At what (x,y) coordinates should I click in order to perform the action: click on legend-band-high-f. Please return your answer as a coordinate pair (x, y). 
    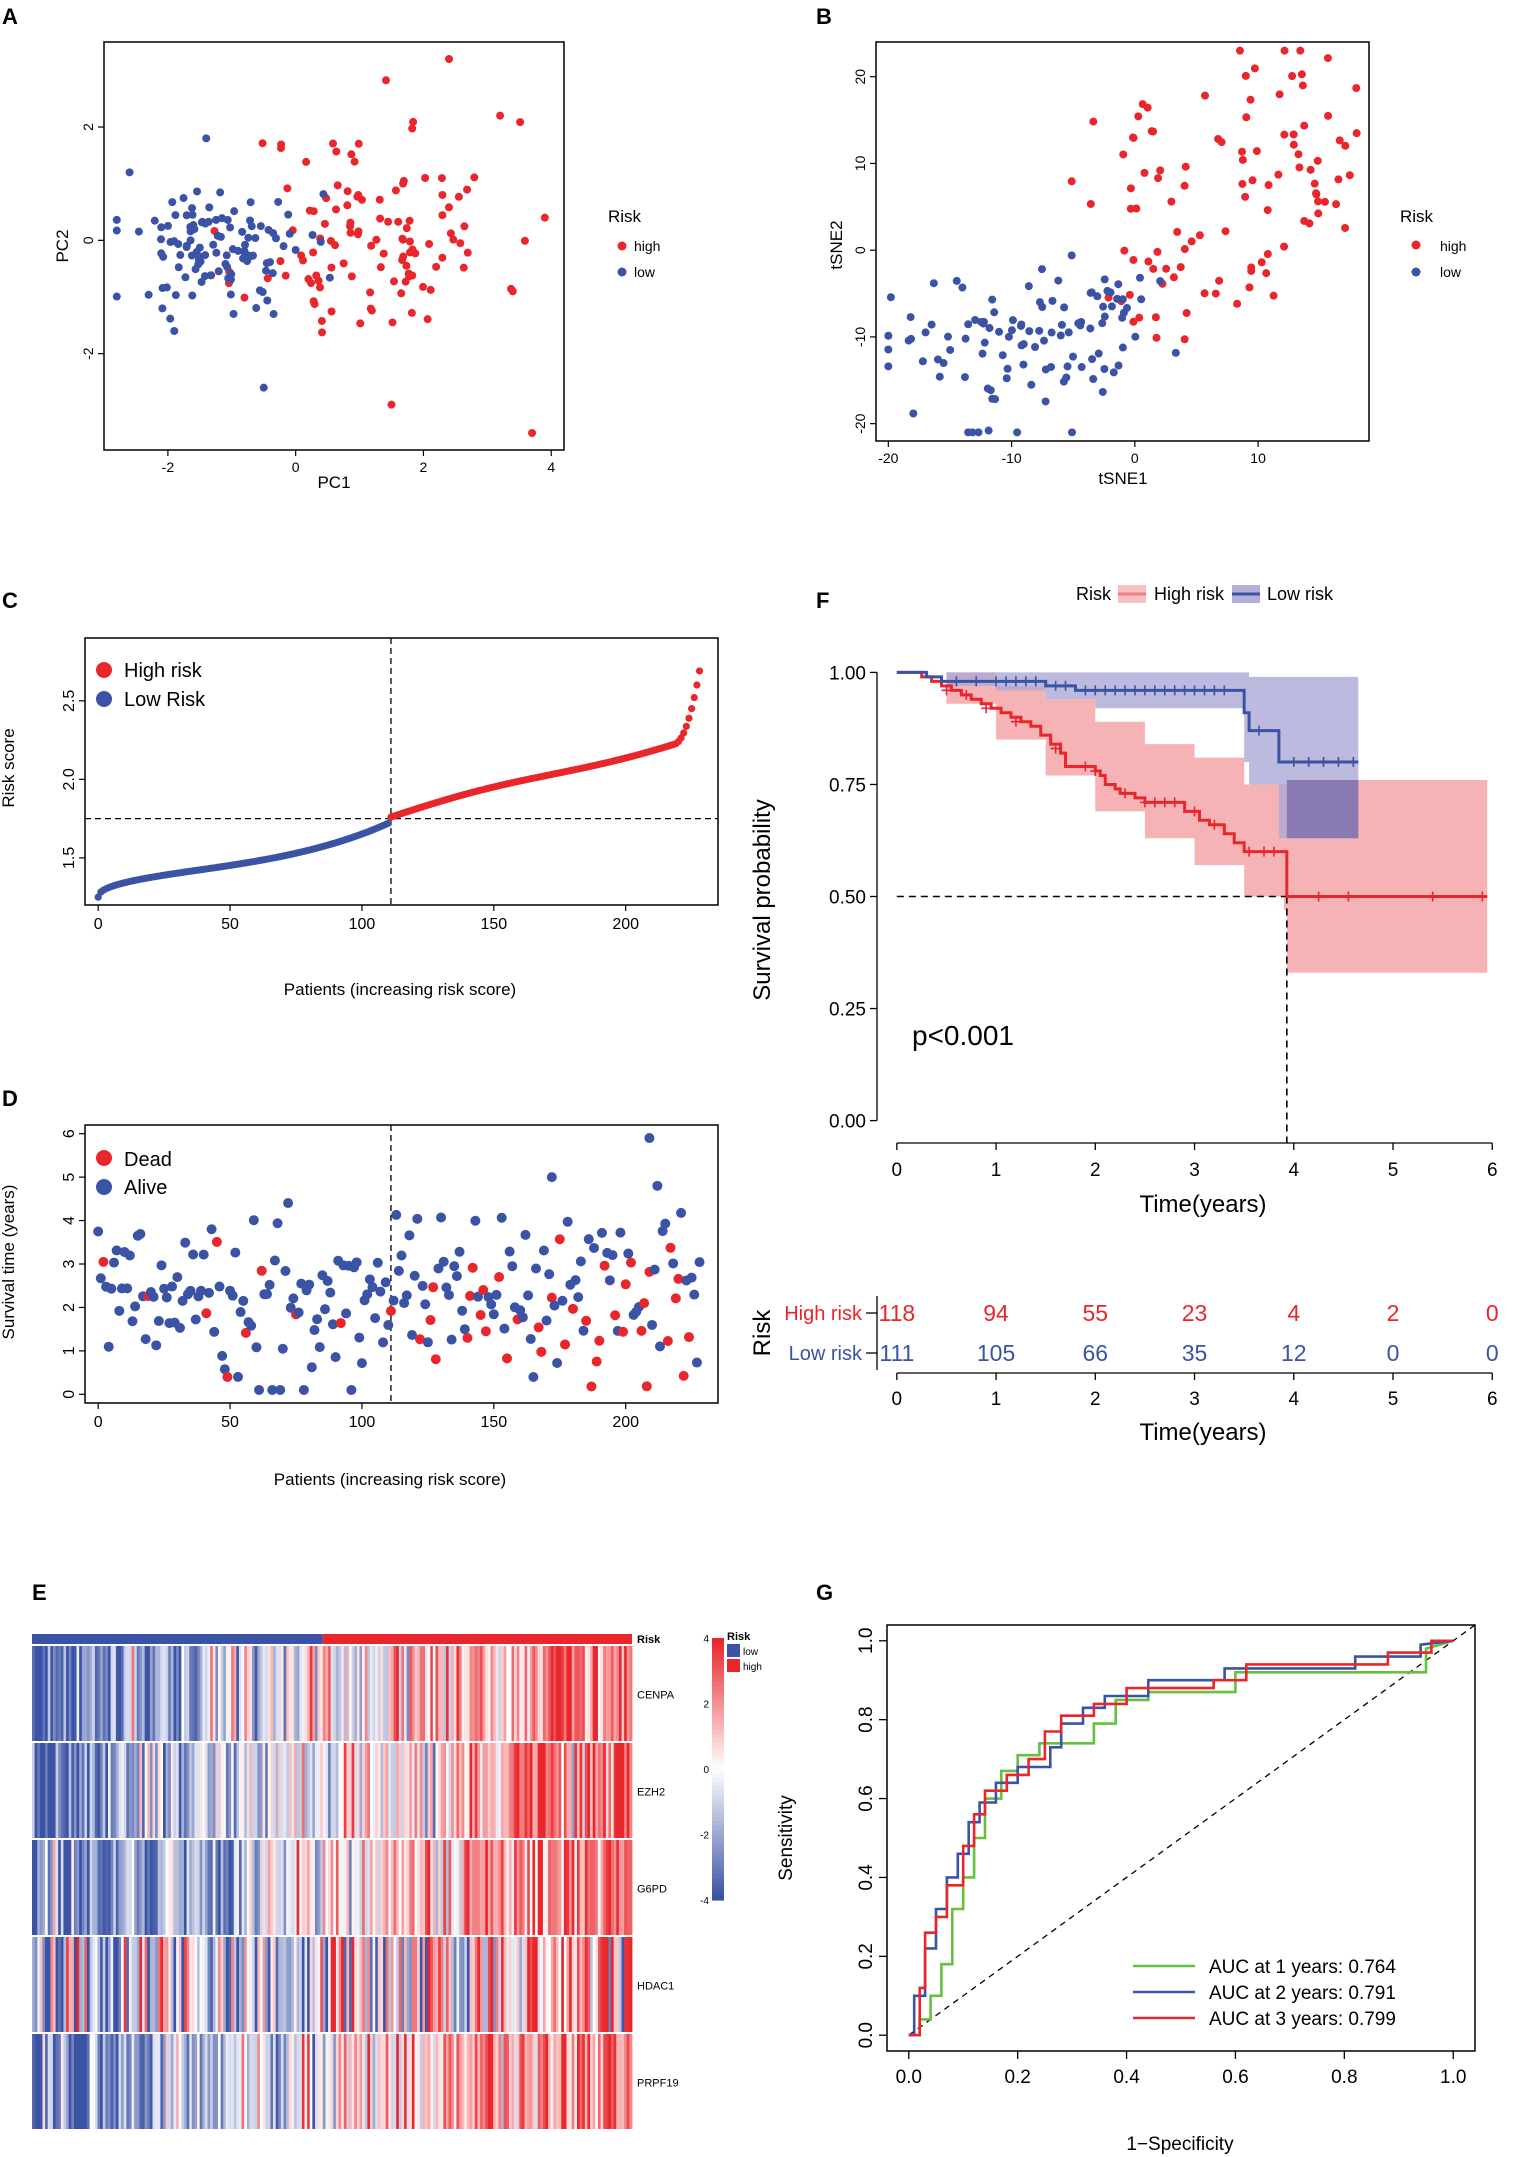
    Looking at the image, I should click on (1132, 594).